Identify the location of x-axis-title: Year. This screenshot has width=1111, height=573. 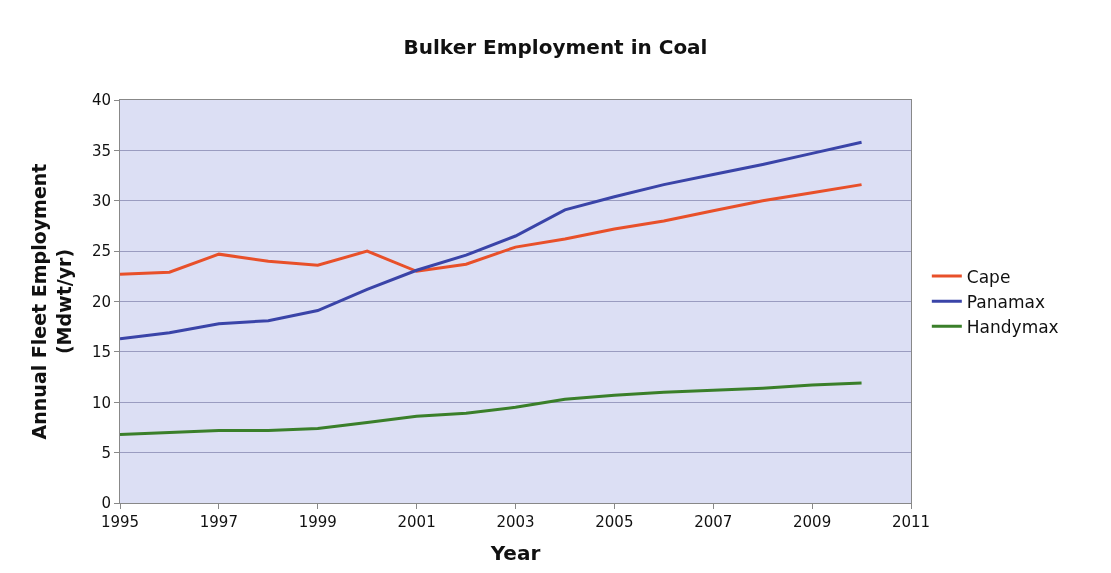
(515, 552).